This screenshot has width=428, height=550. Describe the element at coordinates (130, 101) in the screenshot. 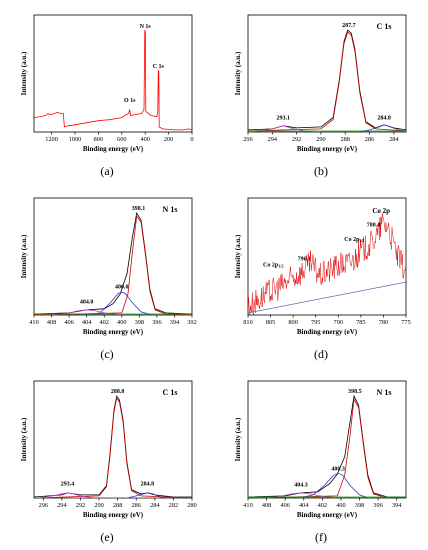

I see `annotation-label: O 1s` at that location.